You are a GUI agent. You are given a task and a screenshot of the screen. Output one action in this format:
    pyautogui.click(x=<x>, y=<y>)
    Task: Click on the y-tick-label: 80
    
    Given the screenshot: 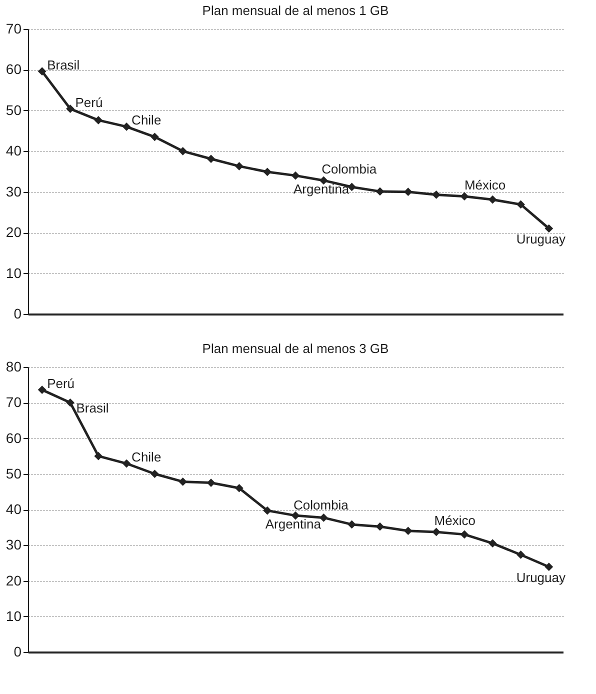 What is the action you would take?
    pyautogui.click(x=14, y=366)
    